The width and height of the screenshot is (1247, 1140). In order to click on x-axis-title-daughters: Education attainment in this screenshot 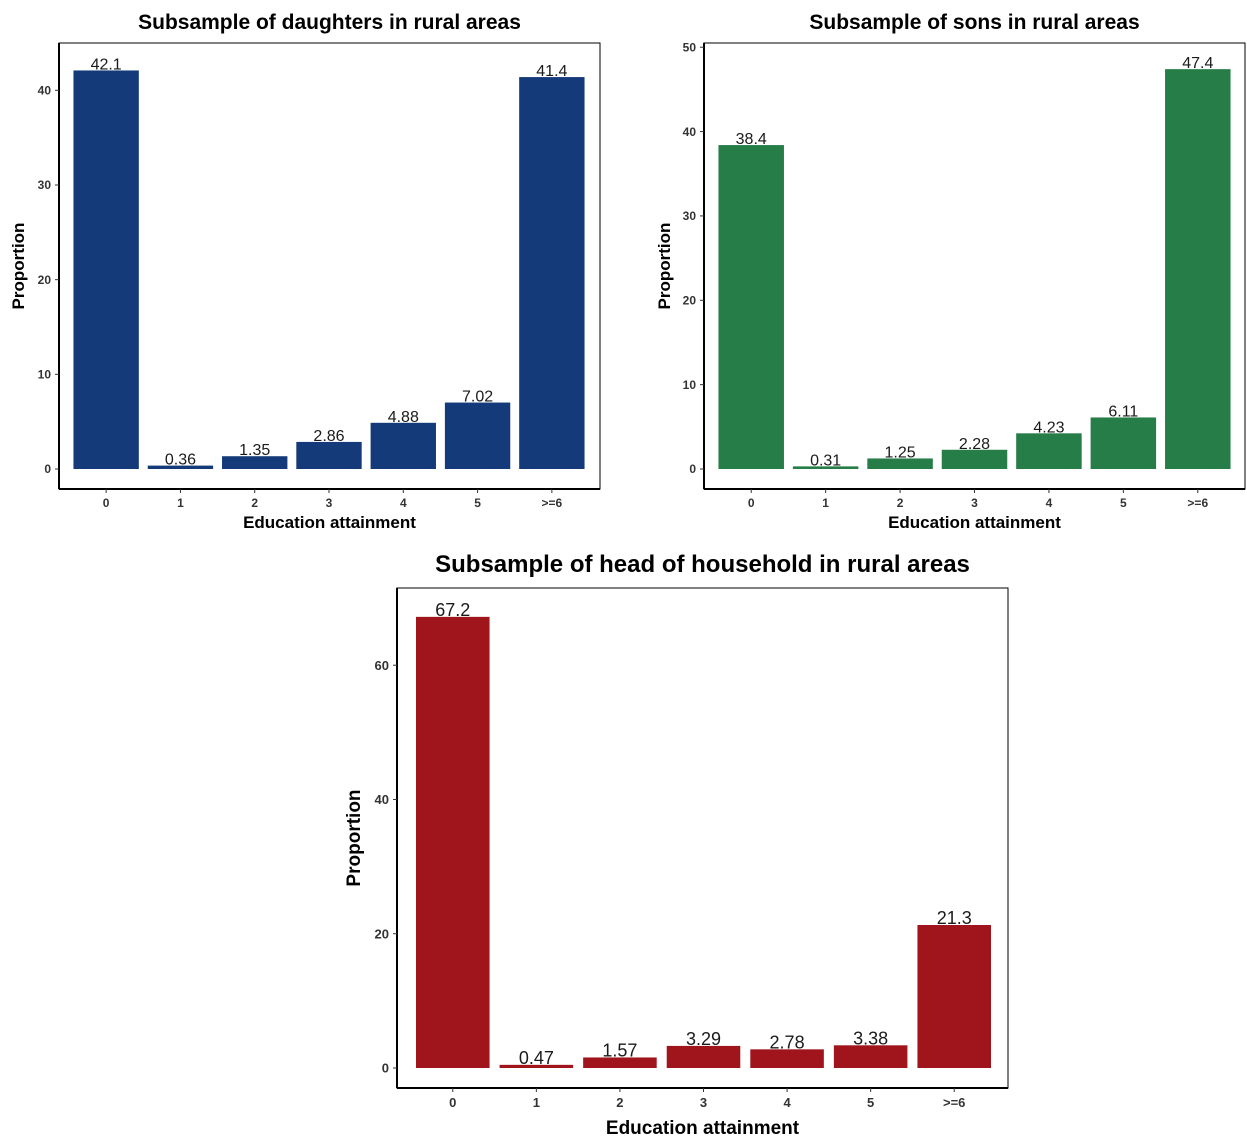, I will do `click(329, 522)`.